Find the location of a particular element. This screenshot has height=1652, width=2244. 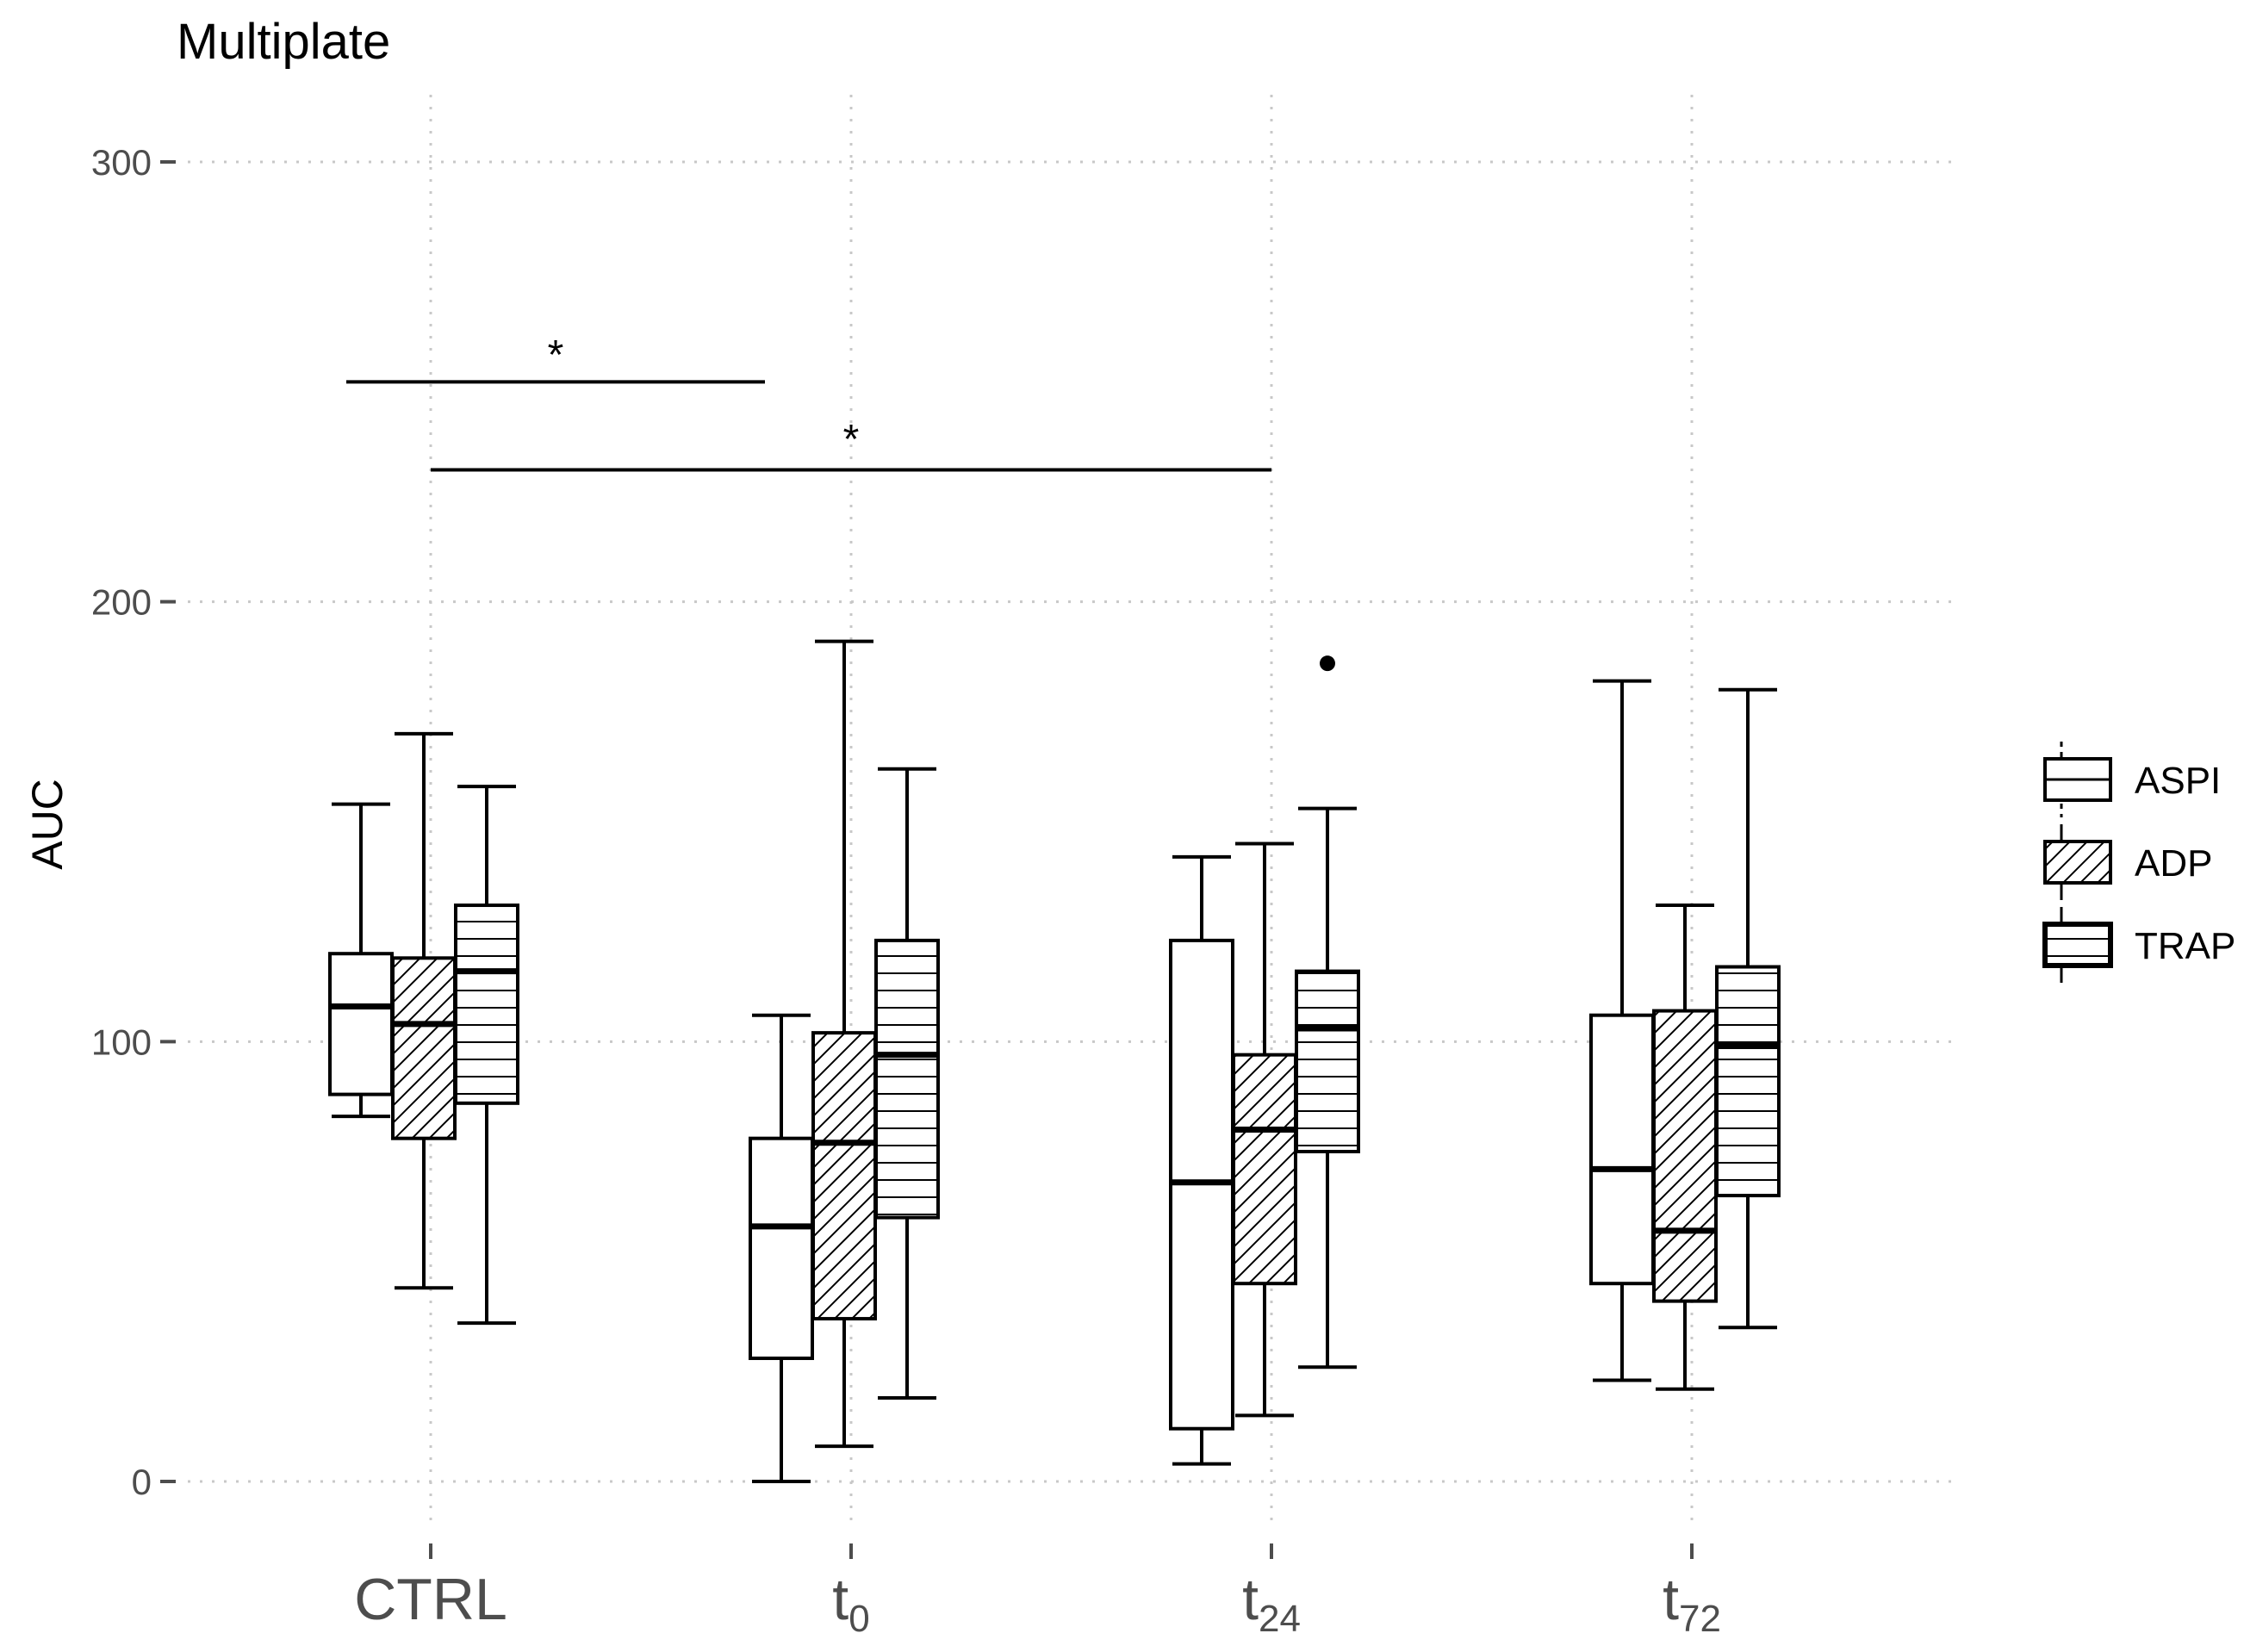

box-adp-t72 is located at coordinates (1685, 1147).